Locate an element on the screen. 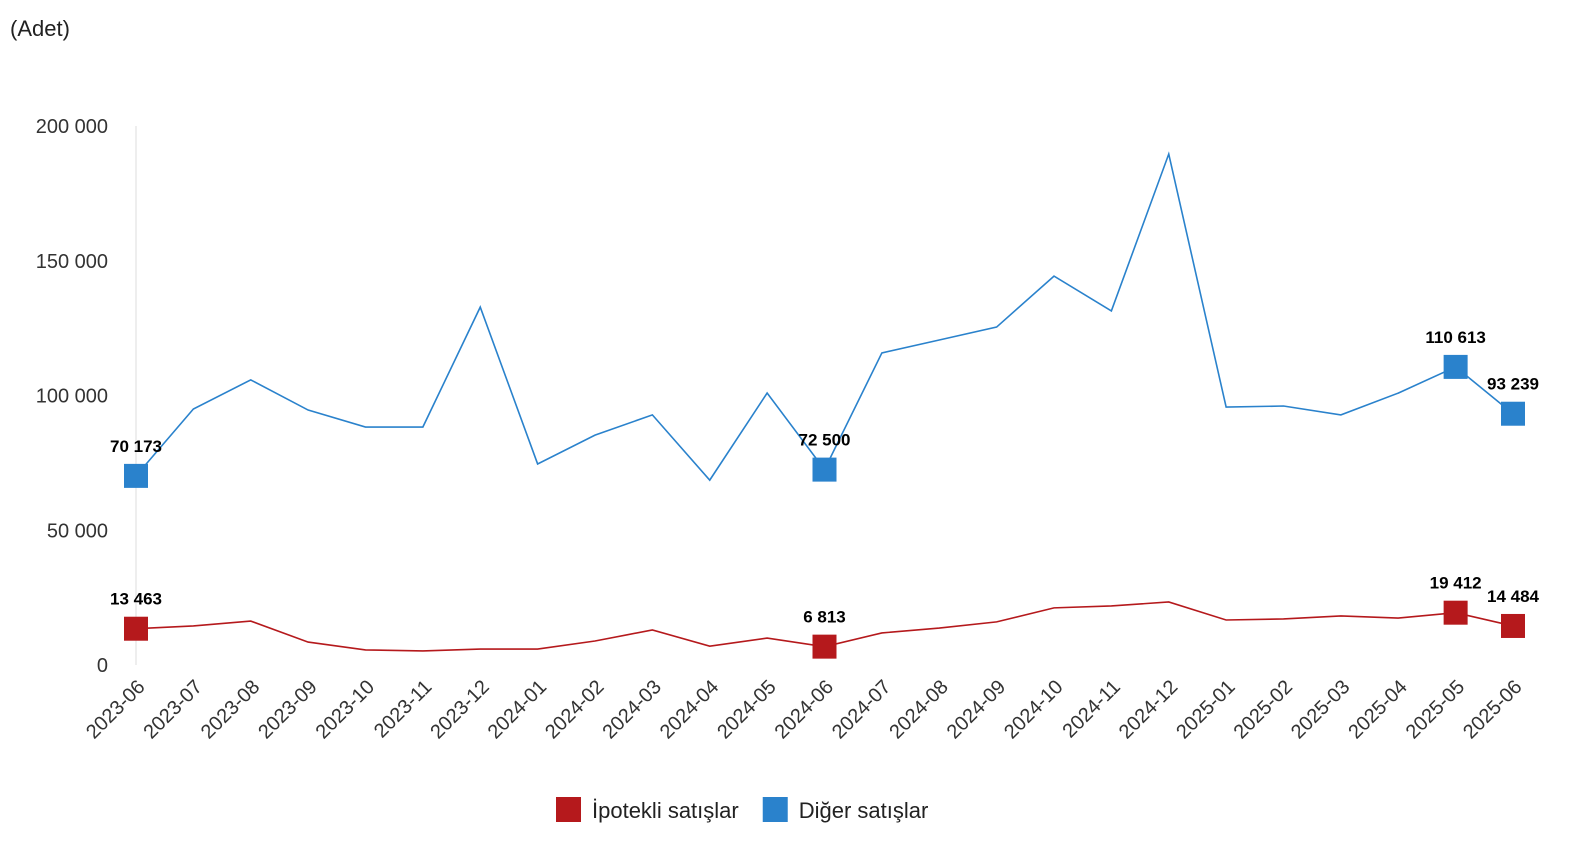 The width and height of the screenshot is (1580, 856). x-tick-label: 2024-05 is located at coordinates (746, 709).